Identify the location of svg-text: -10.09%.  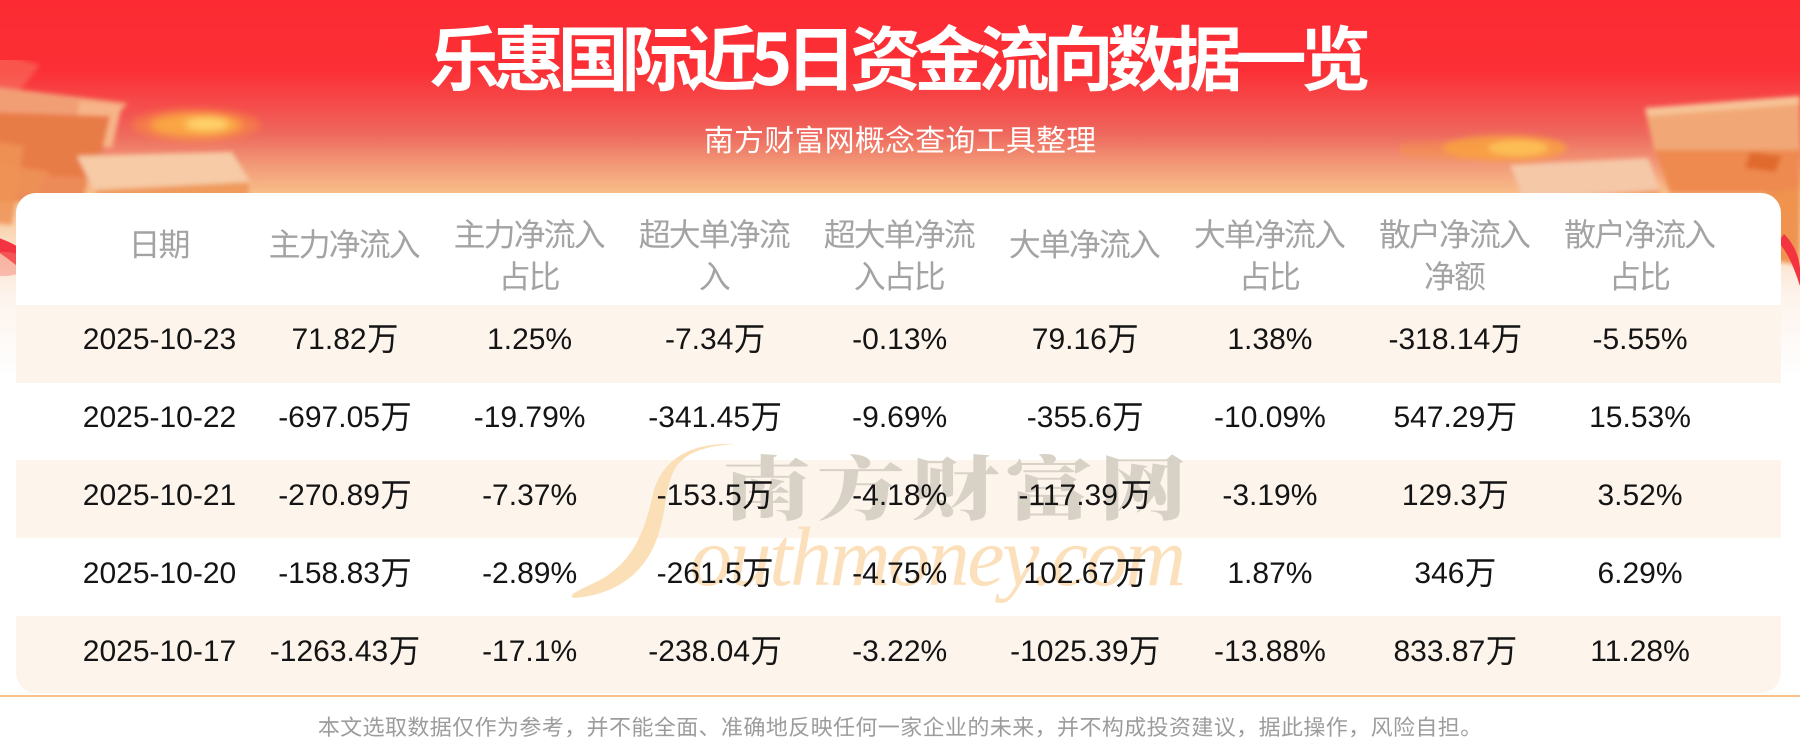
(1270, 417).